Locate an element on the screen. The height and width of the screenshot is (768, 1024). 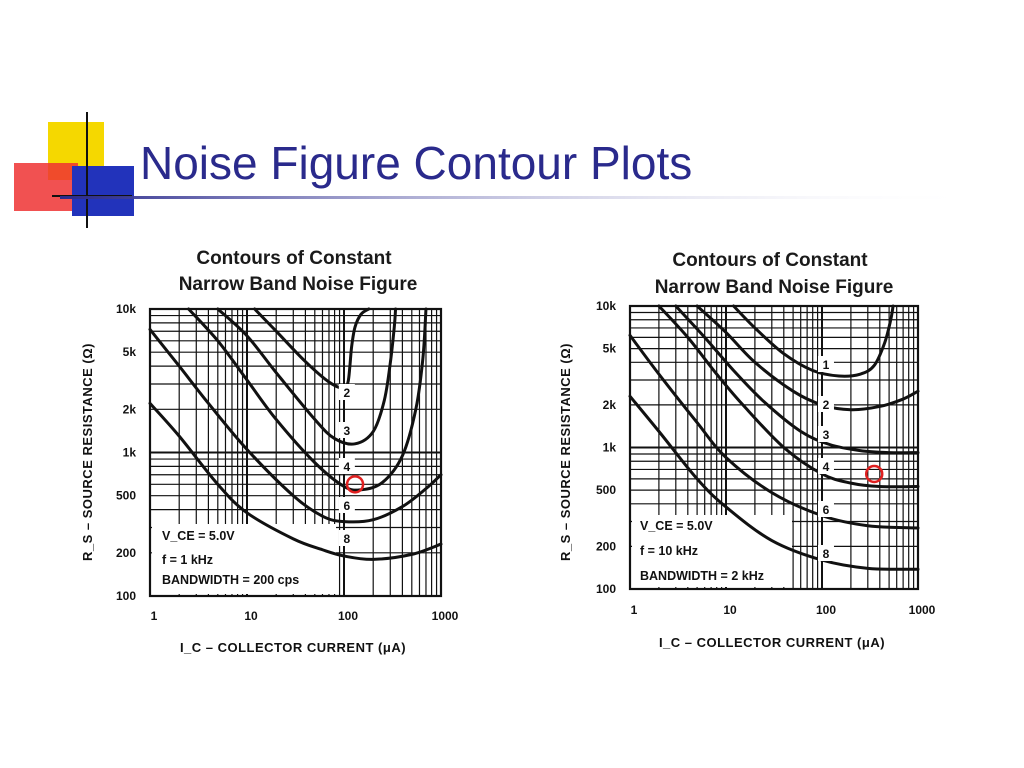
conditions-annotation: V_CE = 5.0V f = 10 kHz BANDWIDTH = 2 kHz is located at coordinates (702, 551).